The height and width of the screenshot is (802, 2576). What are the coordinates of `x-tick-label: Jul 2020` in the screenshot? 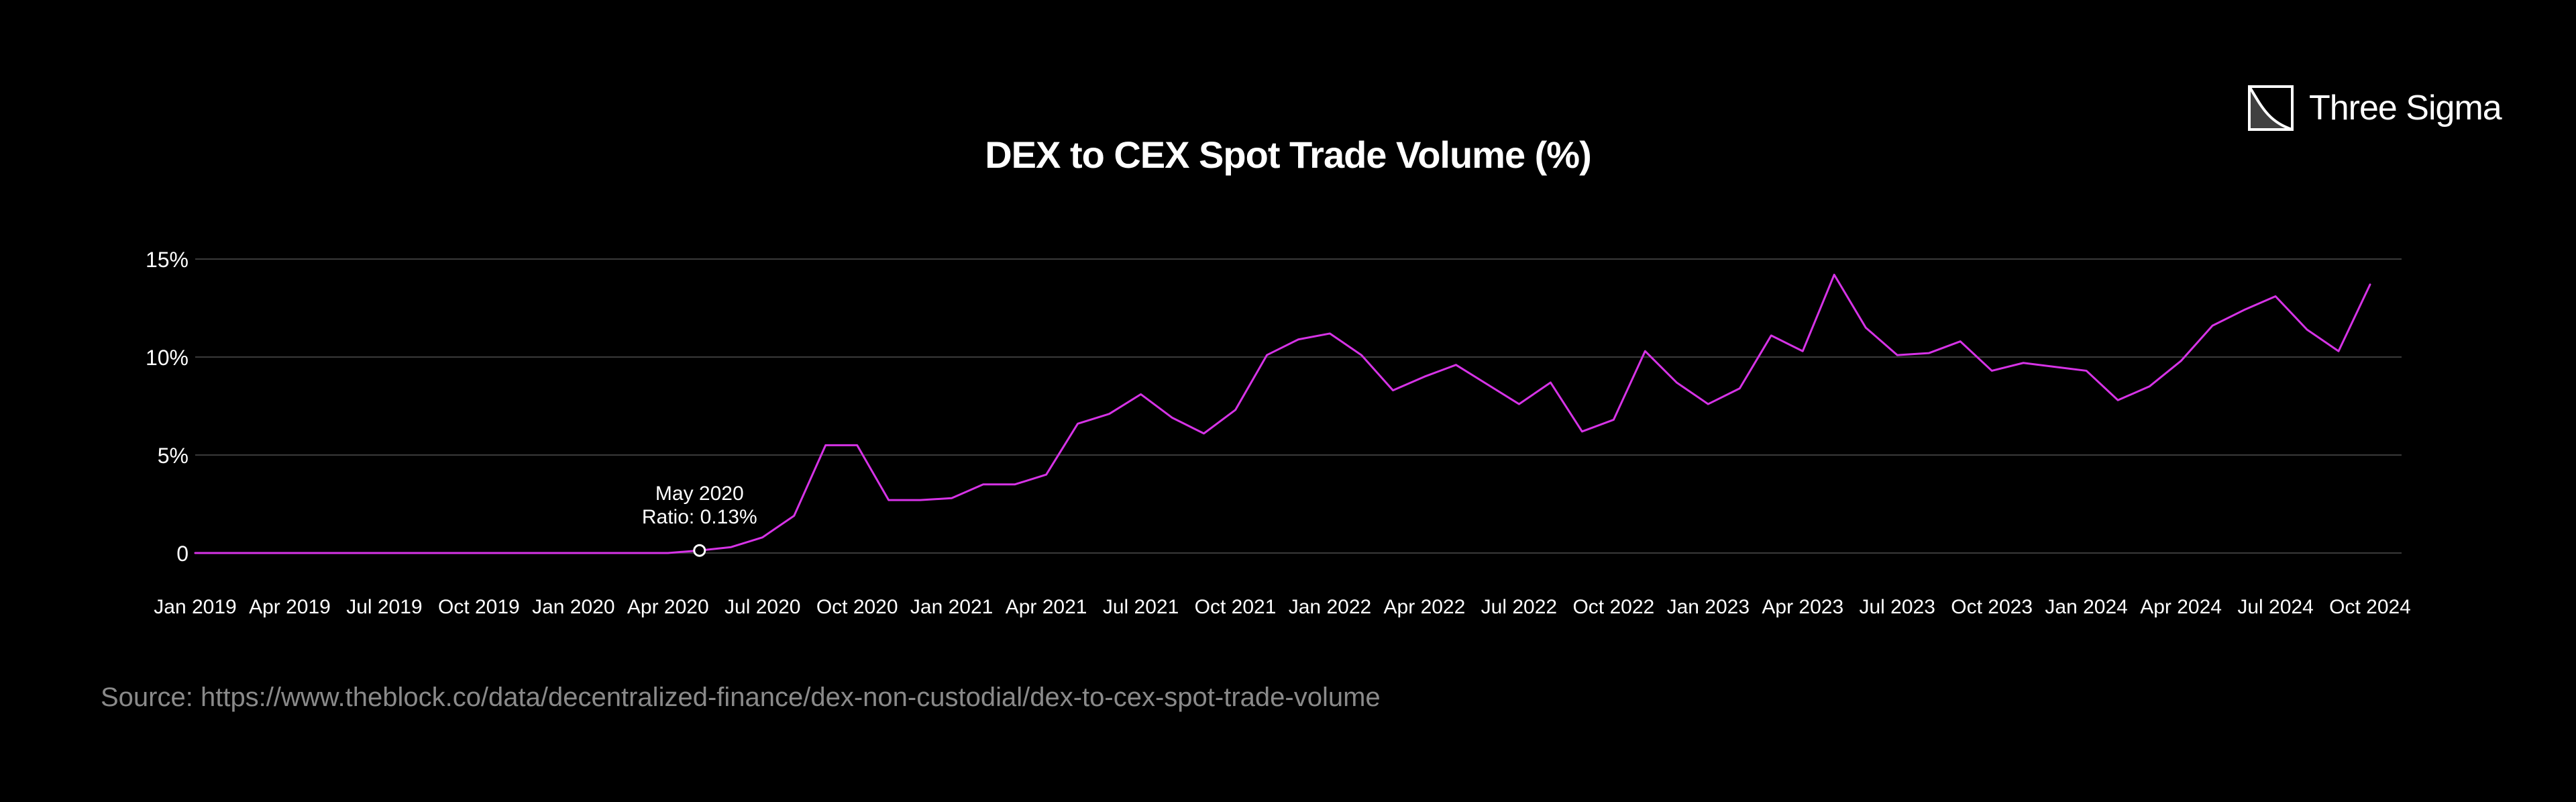 It's located at (762, 607).